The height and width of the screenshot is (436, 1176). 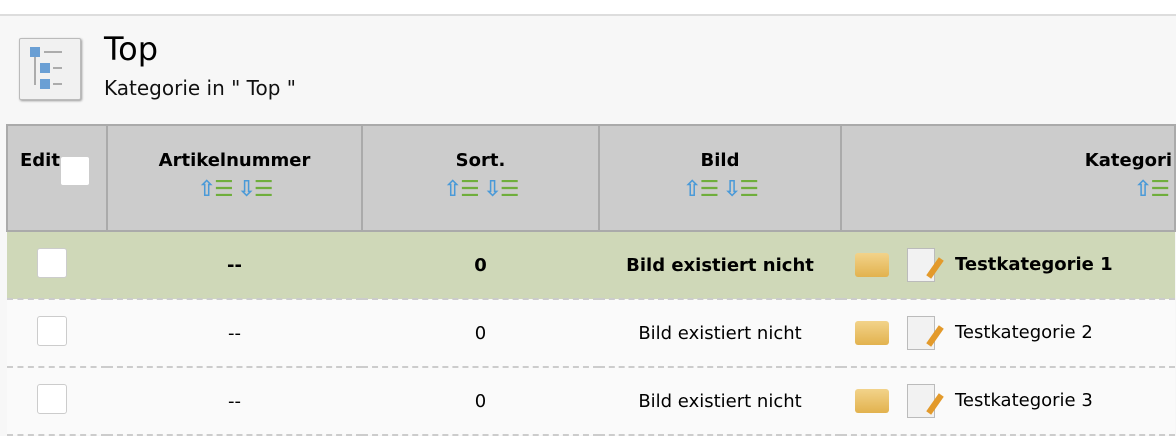 What do you see at coordinates (200, 88) in the screenshot?
I see `page-subtitle: Kategorie in " Top "` at bounding box center [200, 88].